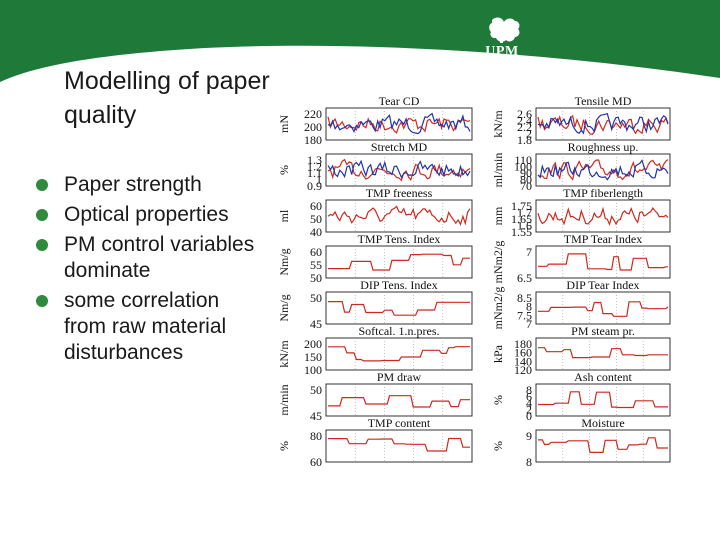 This screenshot has height=540, width=720. I want to click on tick-label: 1.3, so click(314, 160).